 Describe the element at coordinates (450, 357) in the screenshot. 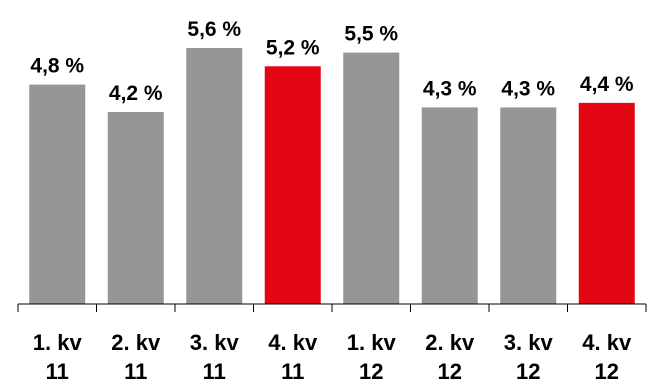

I see `x-tick-label-6: 2. kv 12` at that location.